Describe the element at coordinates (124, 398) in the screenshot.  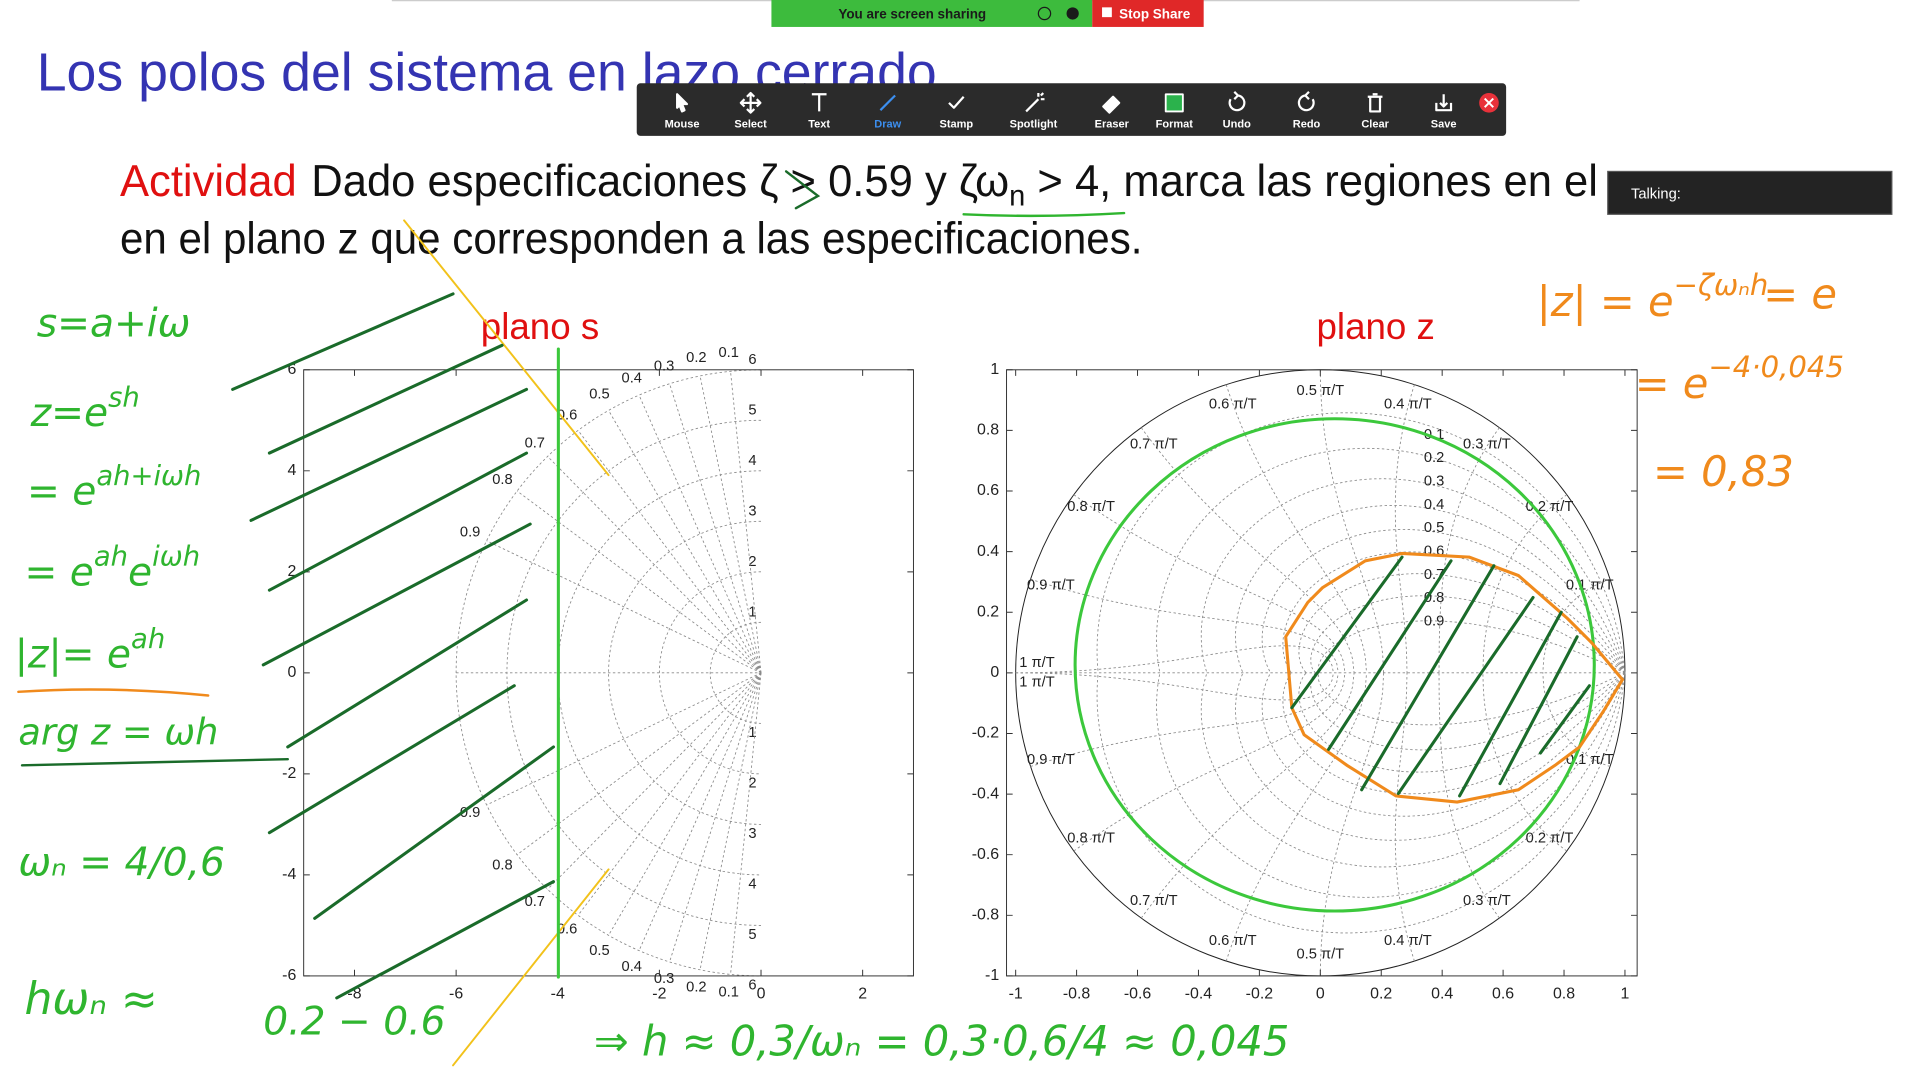
I see `note-superscript: sh` at that location.